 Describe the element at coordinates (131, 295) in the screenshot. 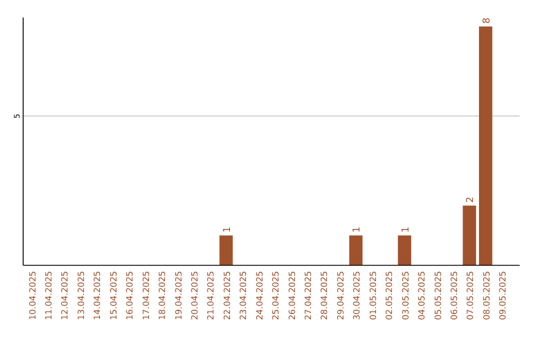

I see `x-tick-label: 16.04.2025` at that location.